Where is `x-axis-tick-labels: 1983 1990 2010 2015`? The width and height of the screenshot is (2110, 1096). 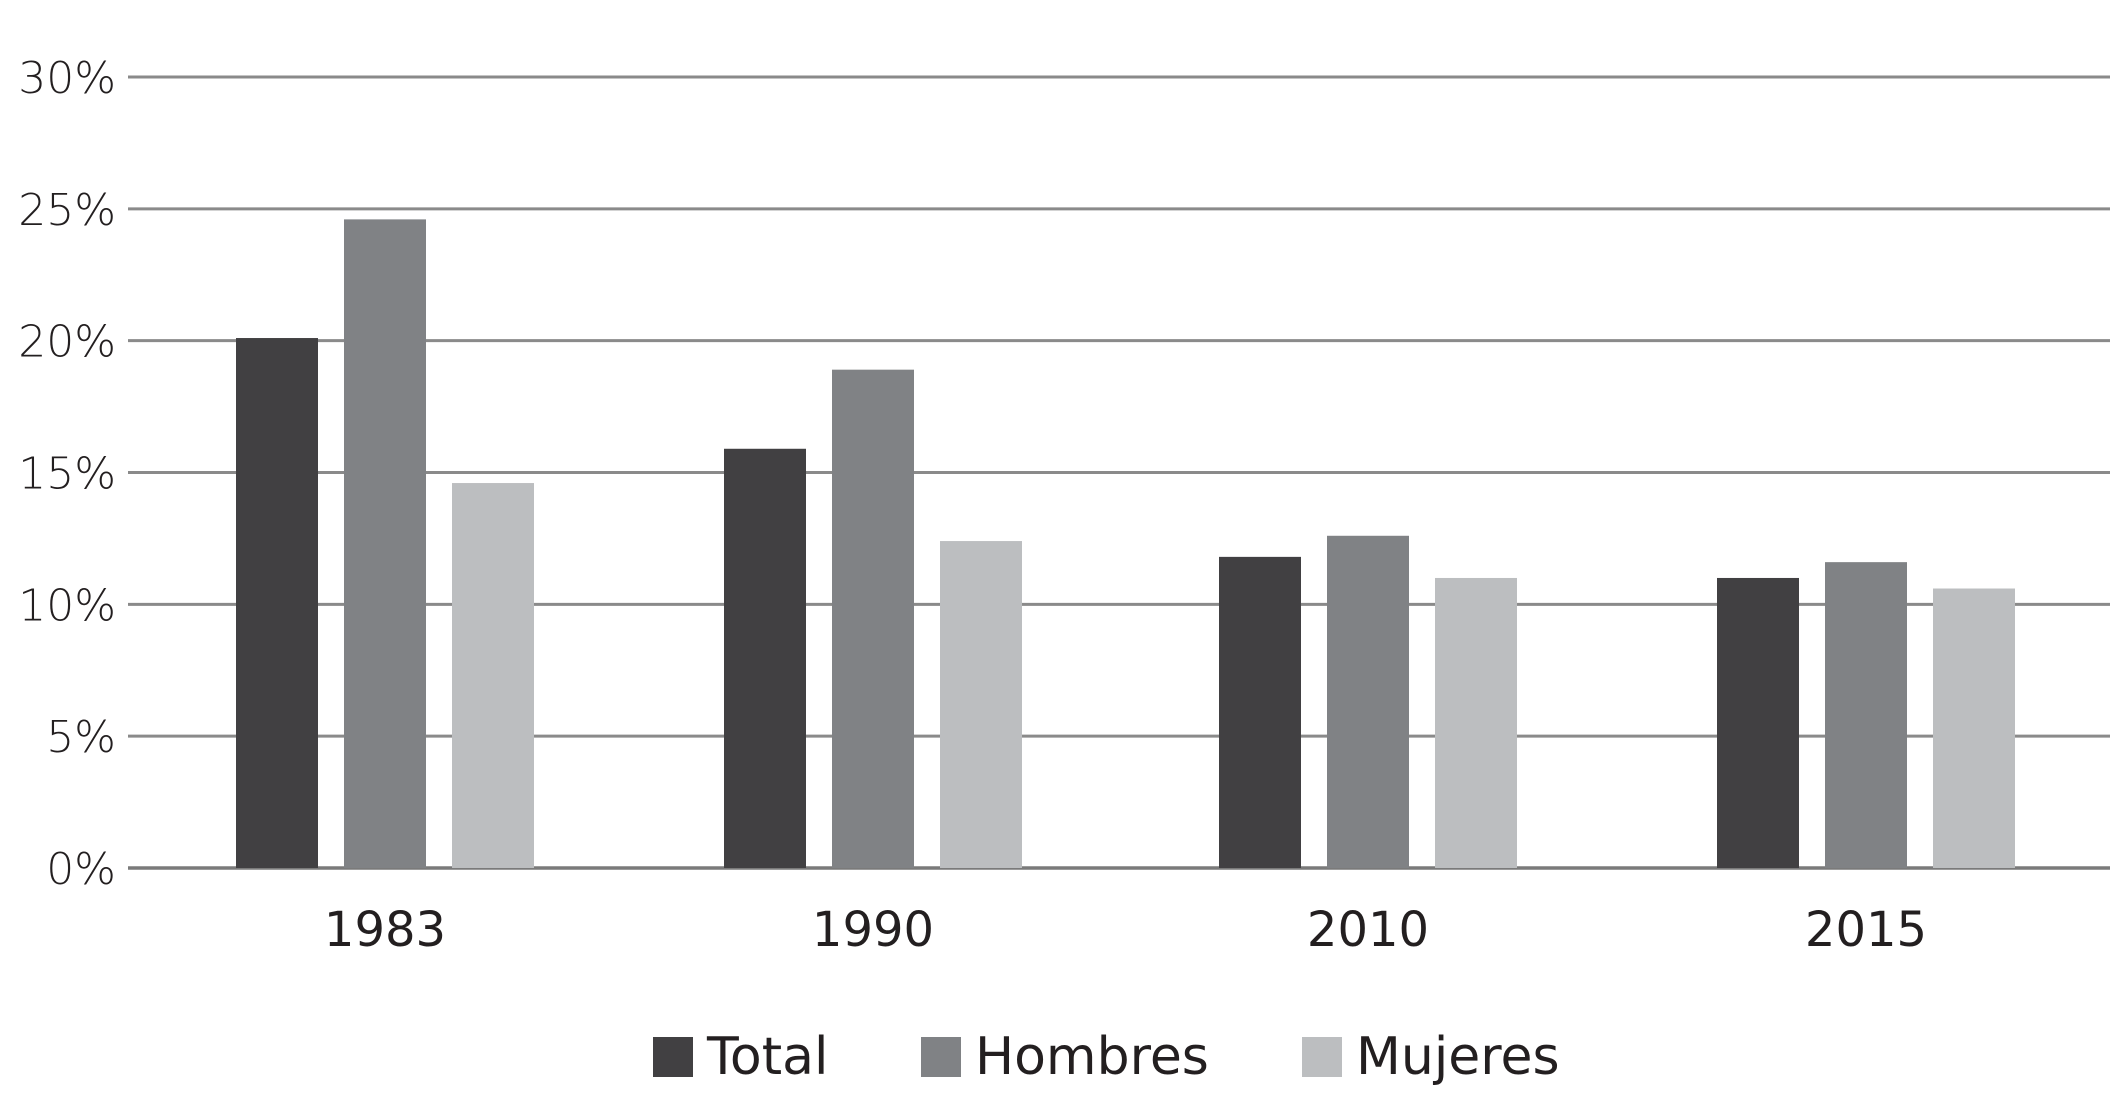 x-axis-tick-labels: 1983 1990 2010 2015 is located at coordinates (1125, 930).